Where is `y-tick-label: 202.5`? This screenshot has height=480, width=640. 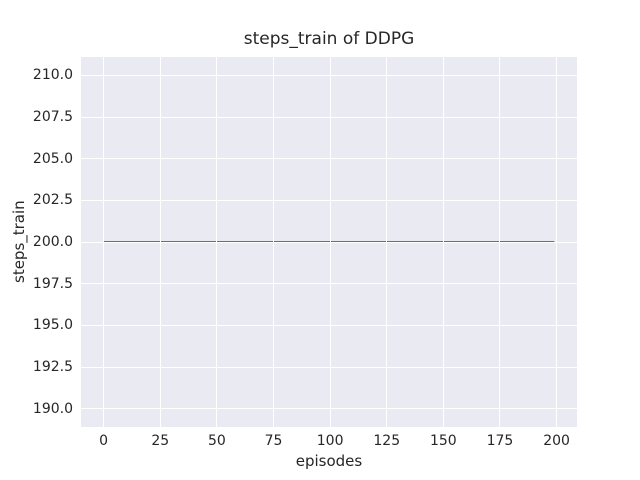
y-tick-label: 202.5 is located at coordinates (52, 200).